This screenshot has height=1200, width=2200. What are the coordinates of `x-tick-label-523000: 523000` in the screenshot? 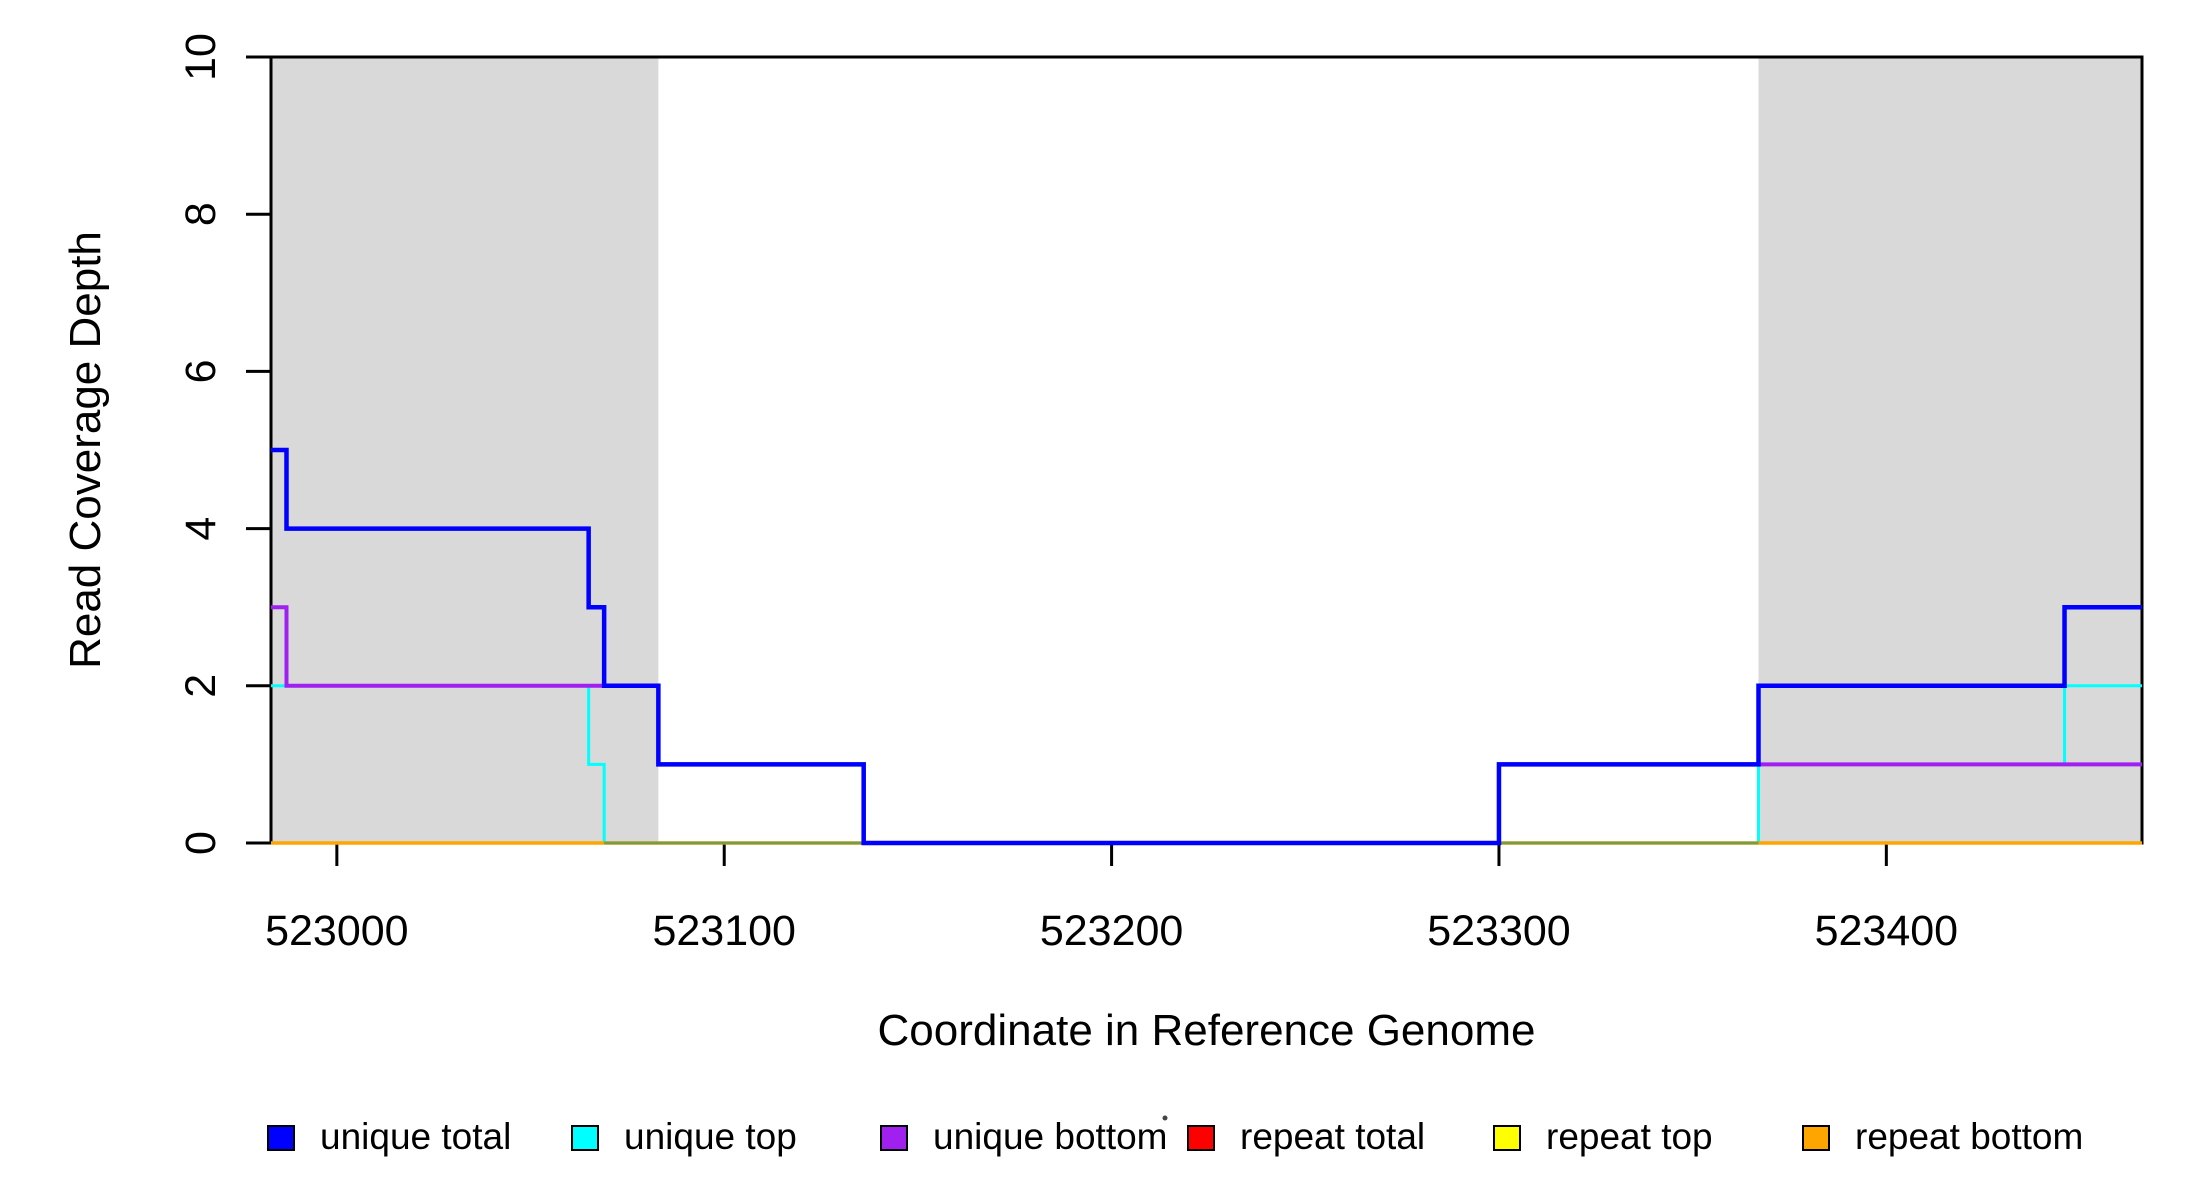 It's located at (337, 931).